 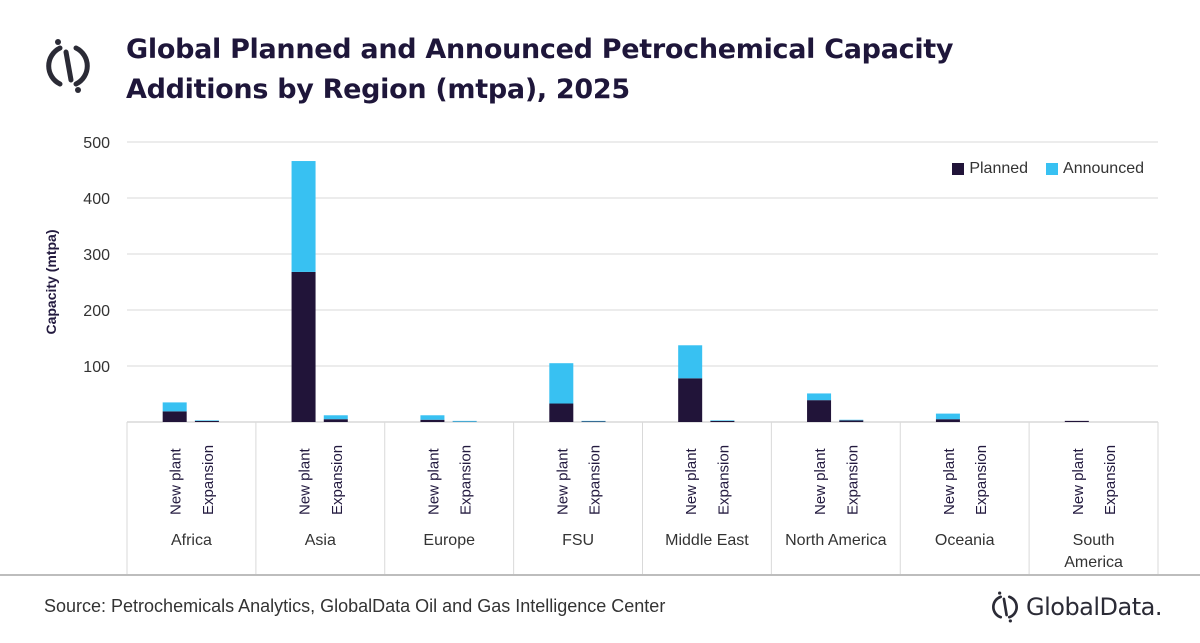 I want to click on legend: Planned Announced, so click(x=1048, y=169).